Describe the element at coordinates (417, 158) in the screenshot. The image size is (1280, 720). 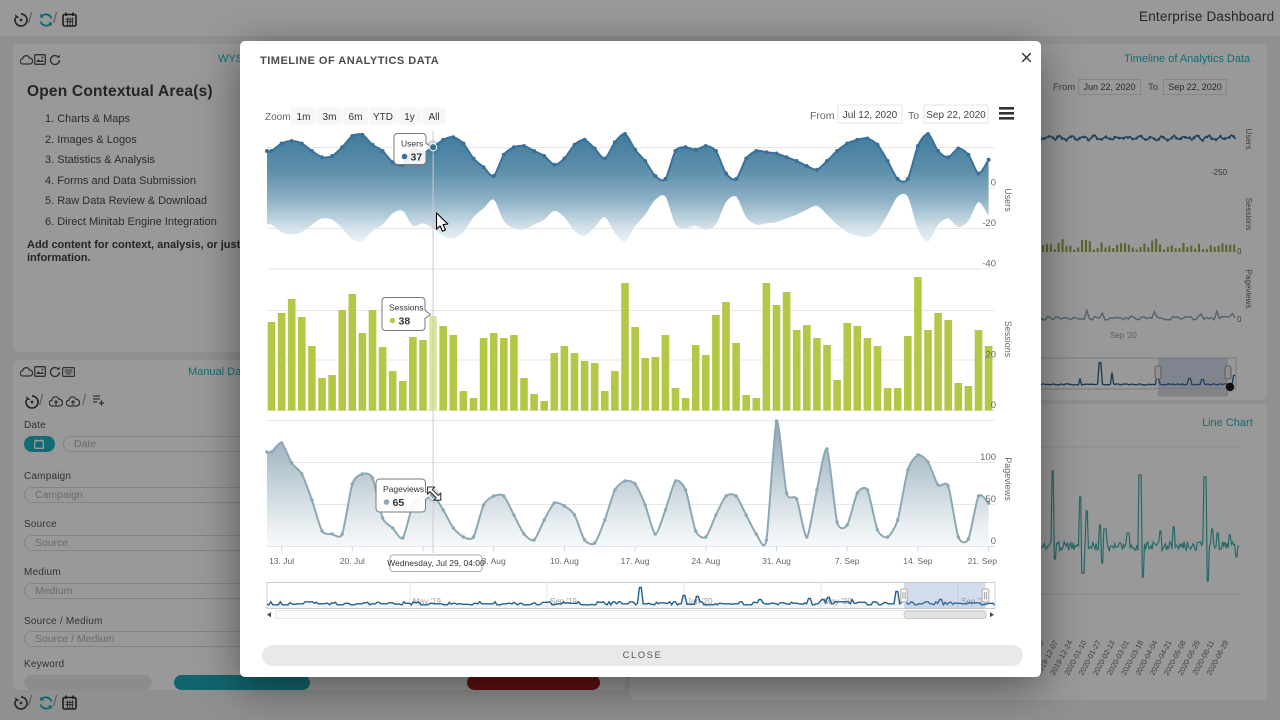
I see `svg-text: 37` at that location.